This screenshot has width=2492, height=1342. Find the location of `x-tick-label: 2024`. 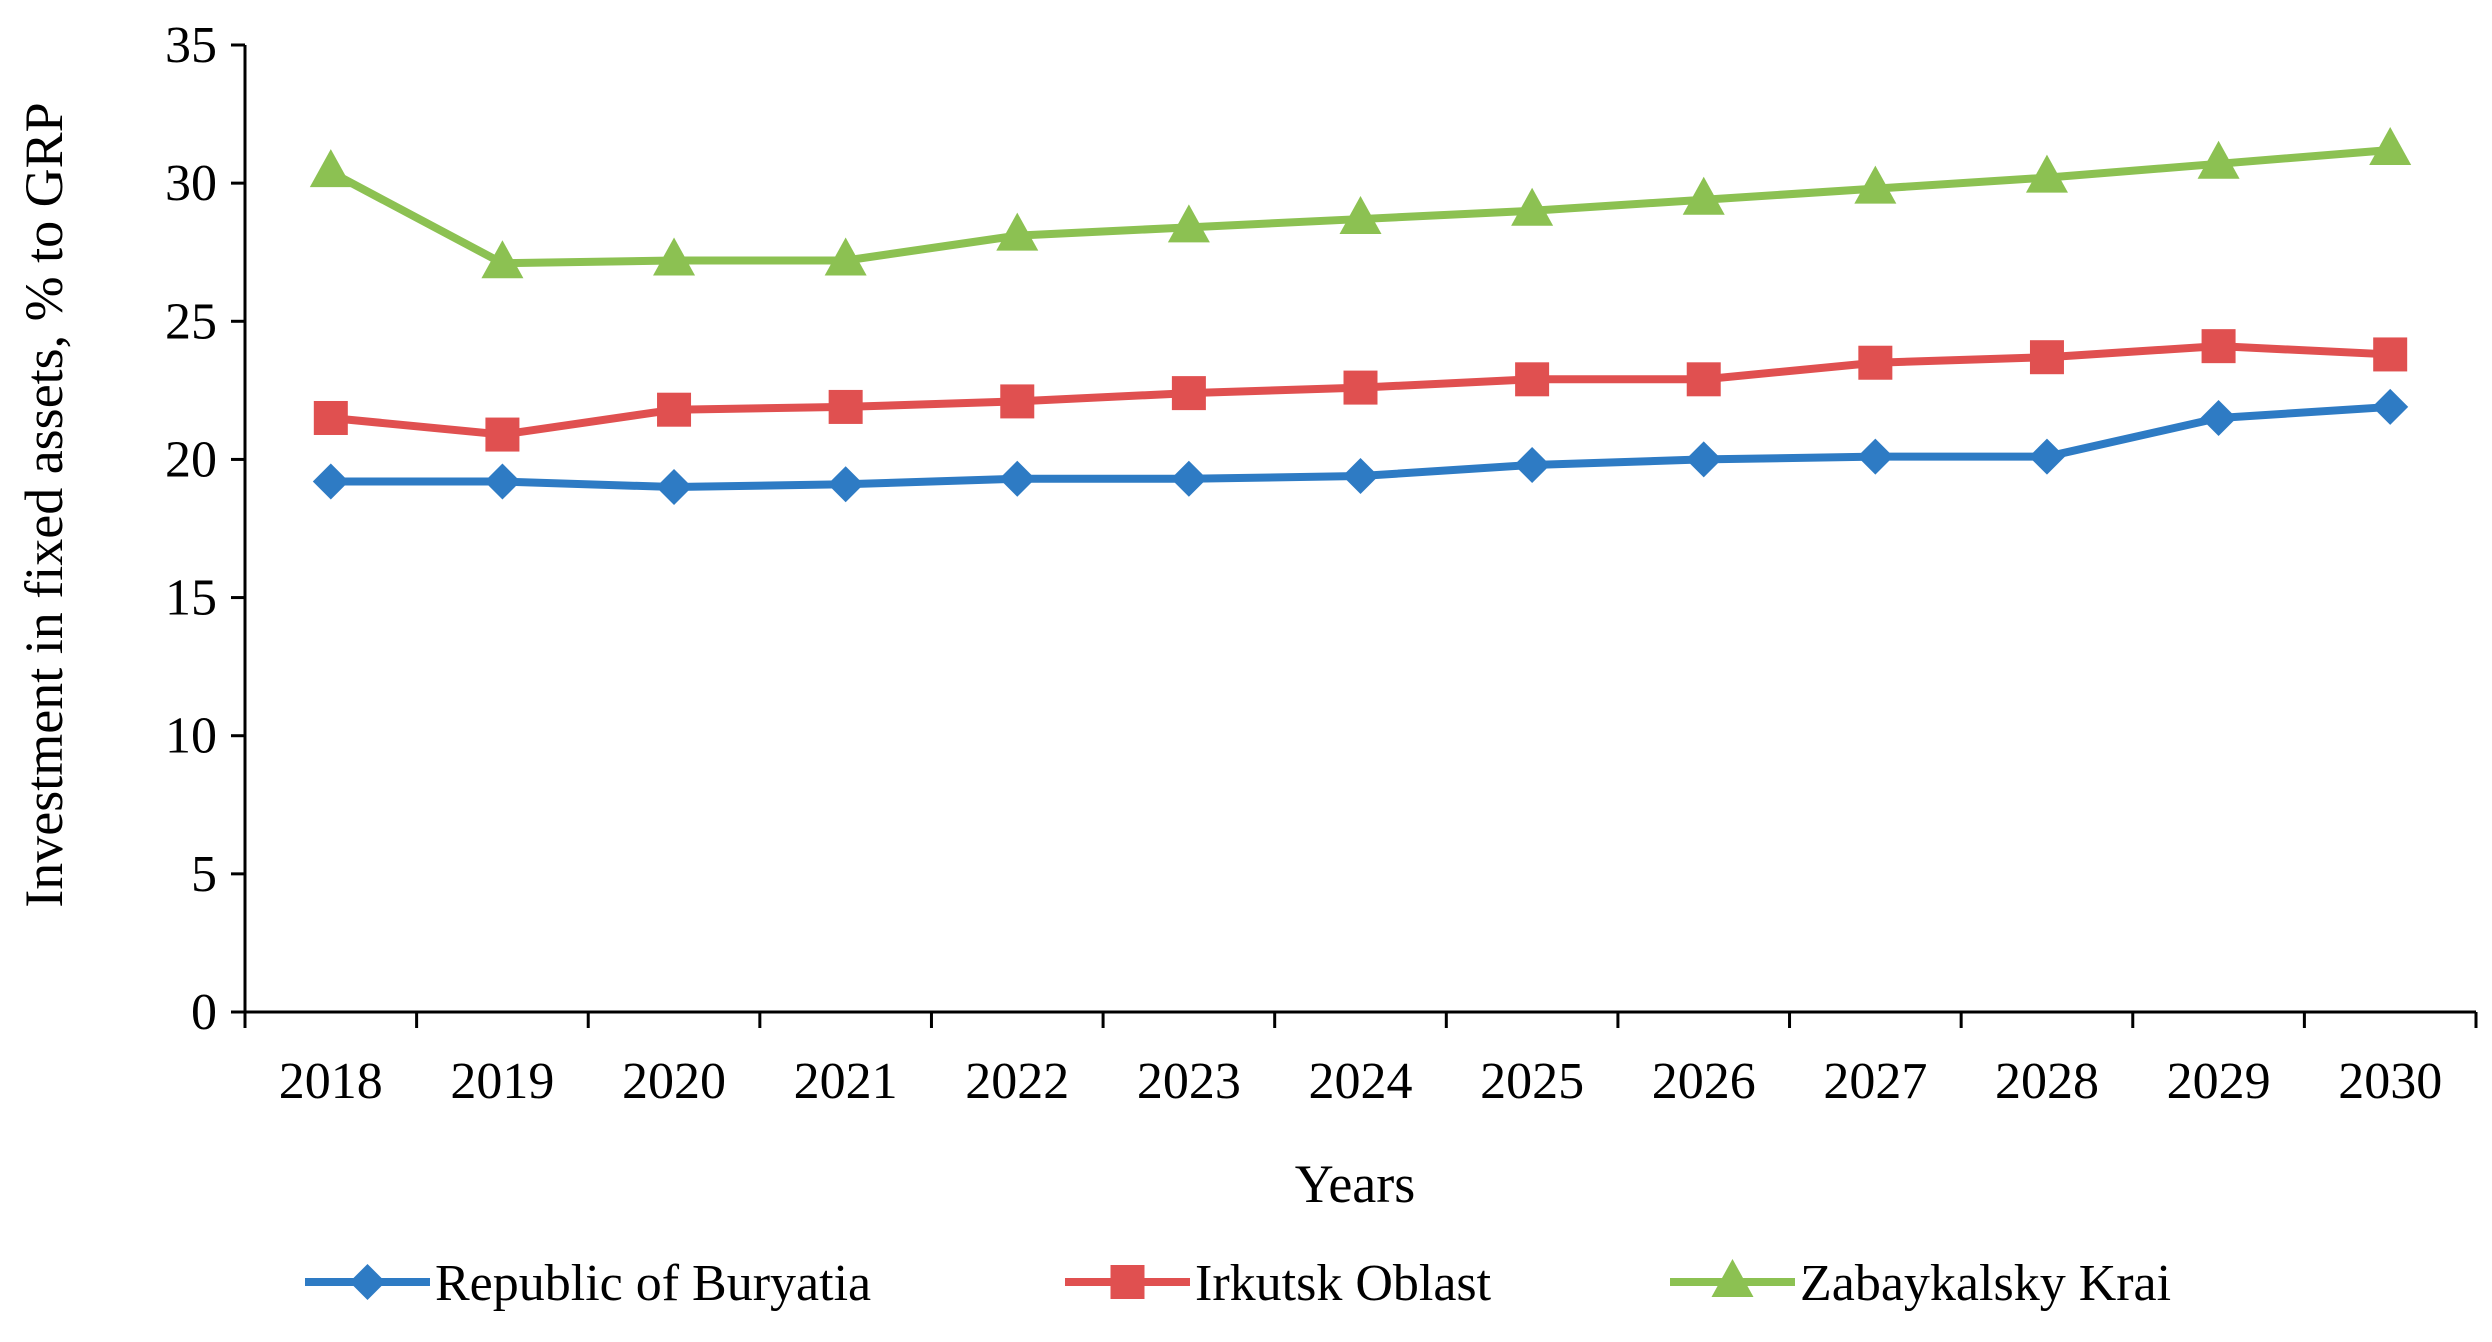

x-tick-label: 2024 is located at coordinates (1361, 1081).